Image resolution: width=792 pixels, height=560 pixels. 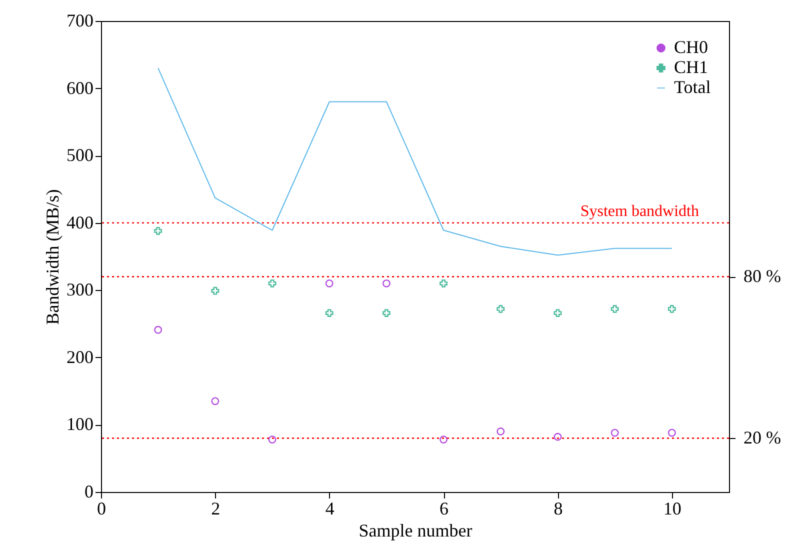 What do you see at coordinates (101, 508) in the screenshot?
I see `x-tick-label: 0` at bounding box center [101, 508].